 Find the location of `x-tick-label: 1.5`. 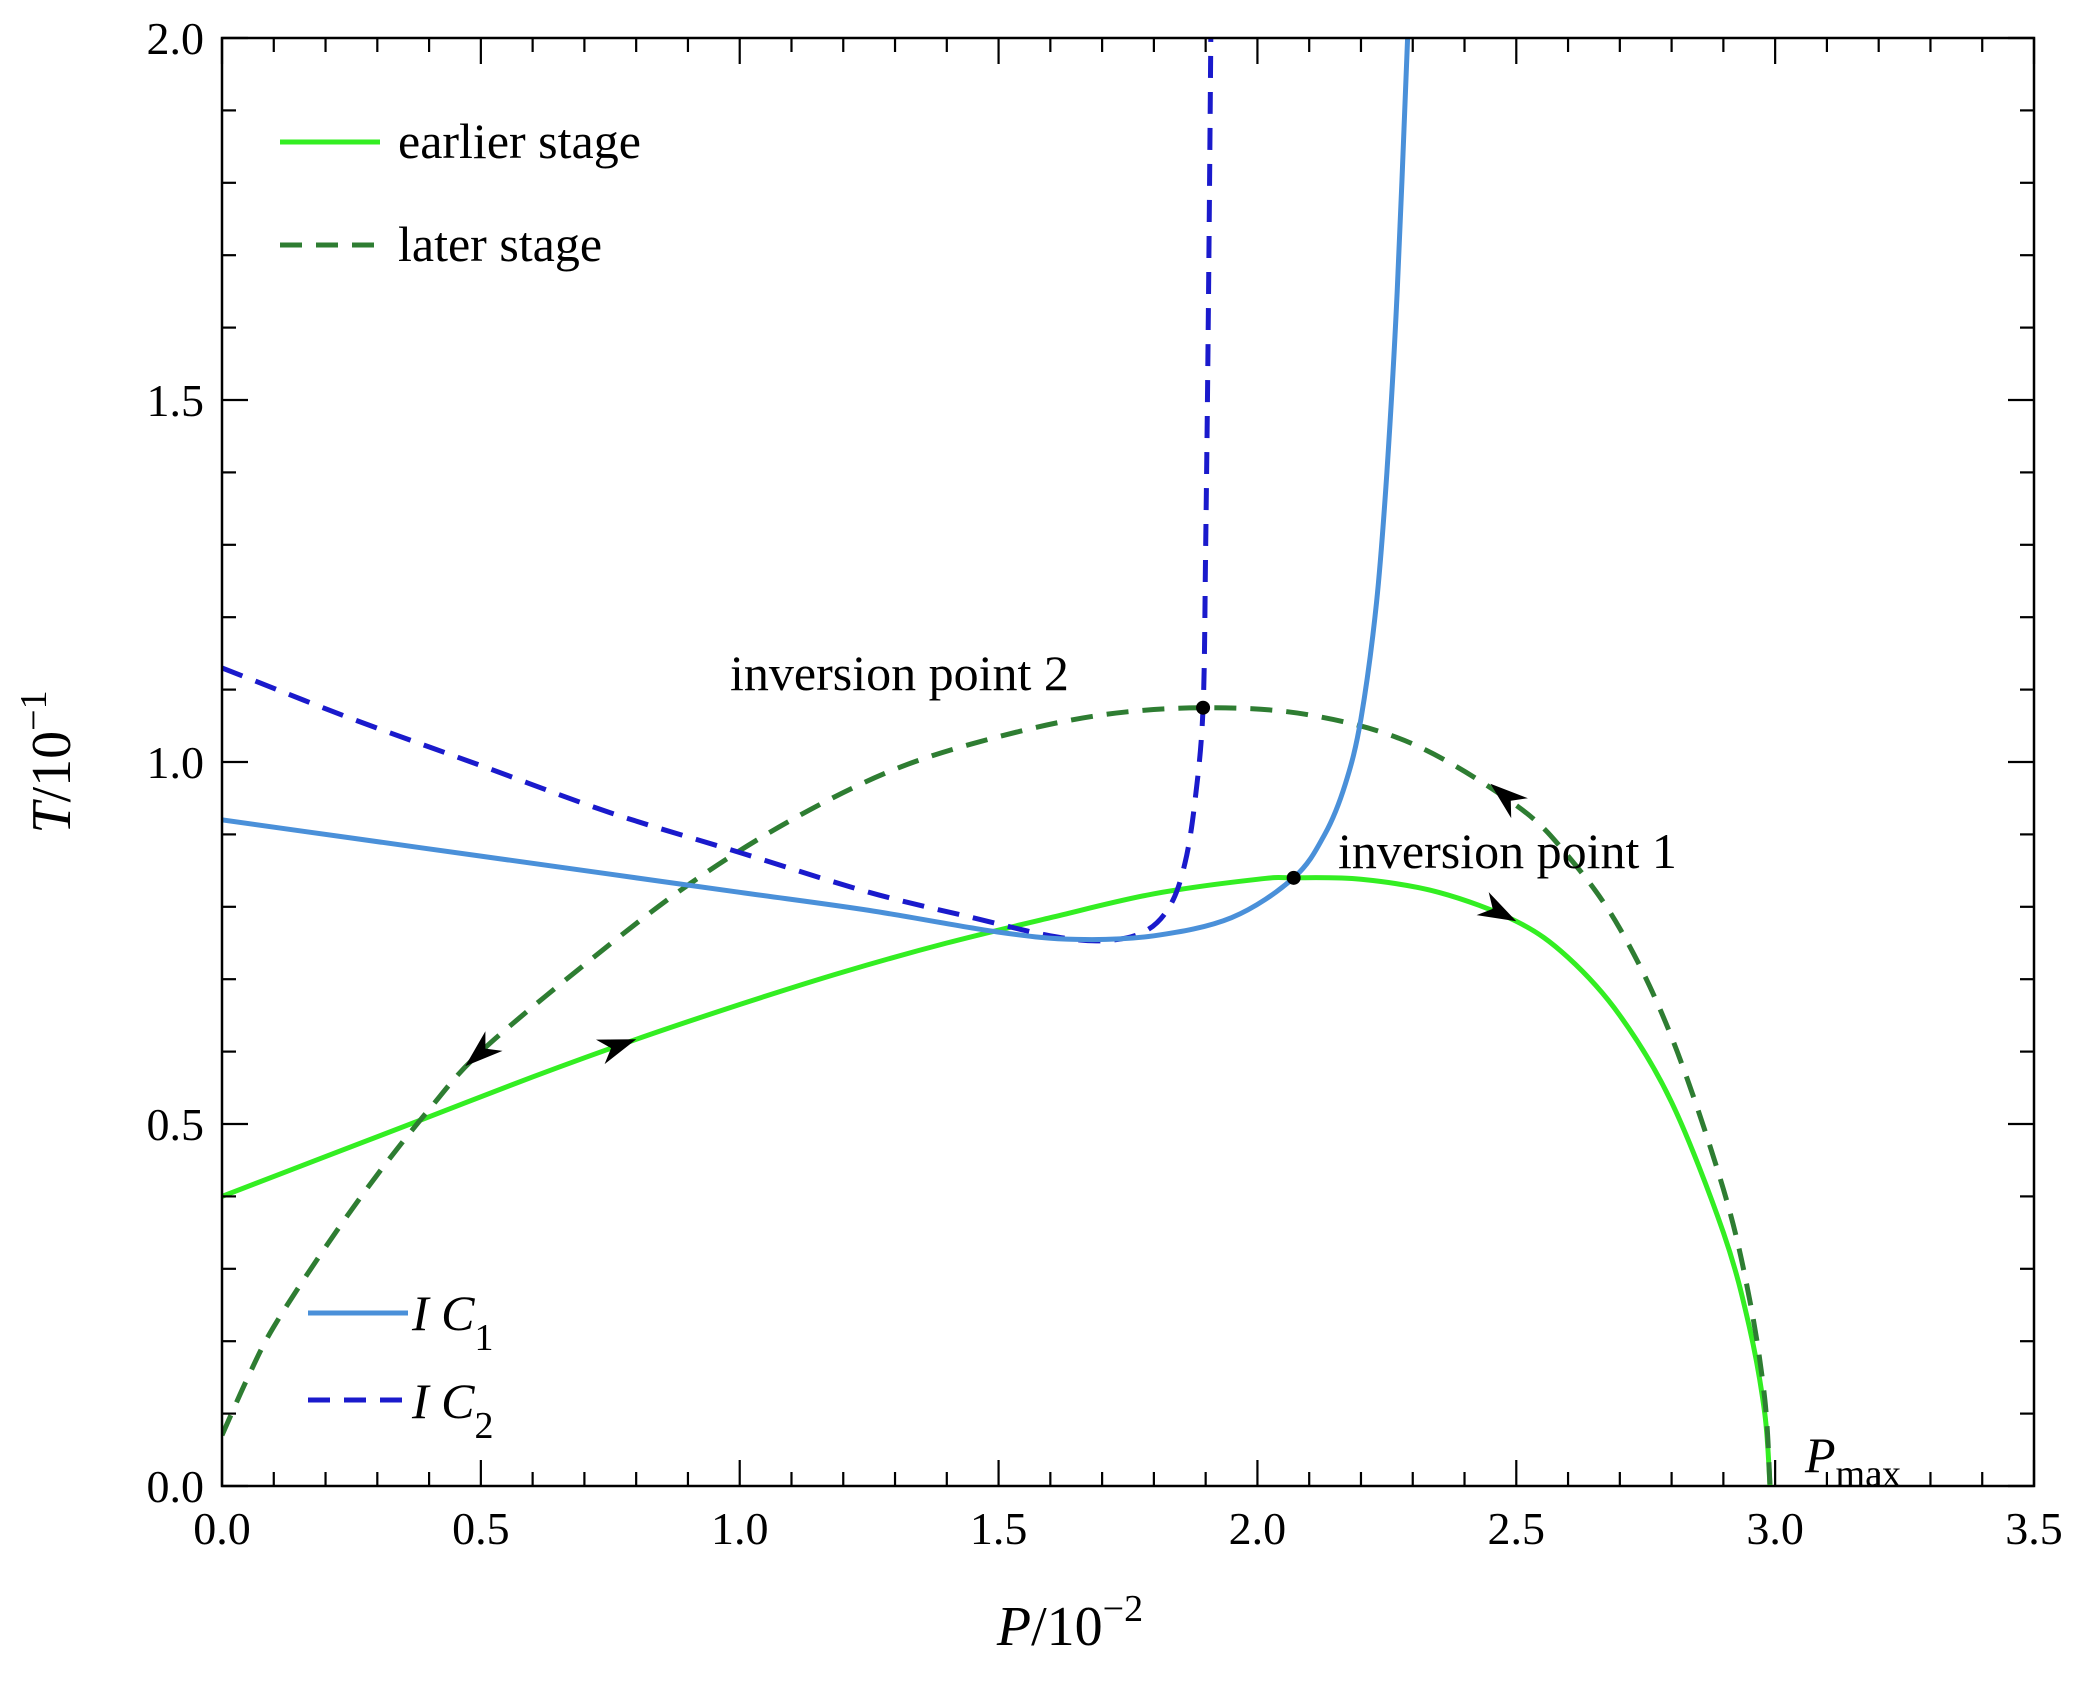

x-tick-label: 1.5 is located at coordinates (999, 1528).